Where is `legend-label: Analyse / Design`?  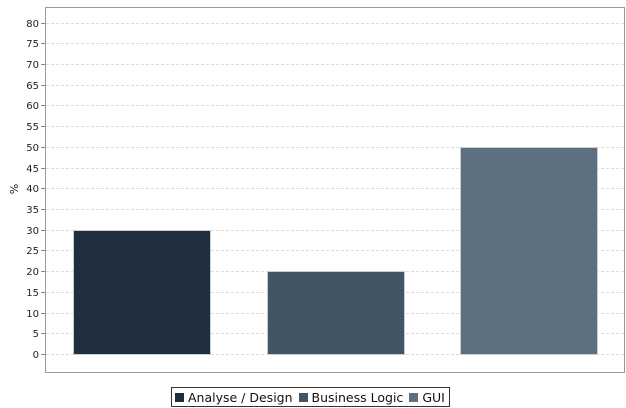
legend-label: Analyse / Design is located at coordinates (240, 397).